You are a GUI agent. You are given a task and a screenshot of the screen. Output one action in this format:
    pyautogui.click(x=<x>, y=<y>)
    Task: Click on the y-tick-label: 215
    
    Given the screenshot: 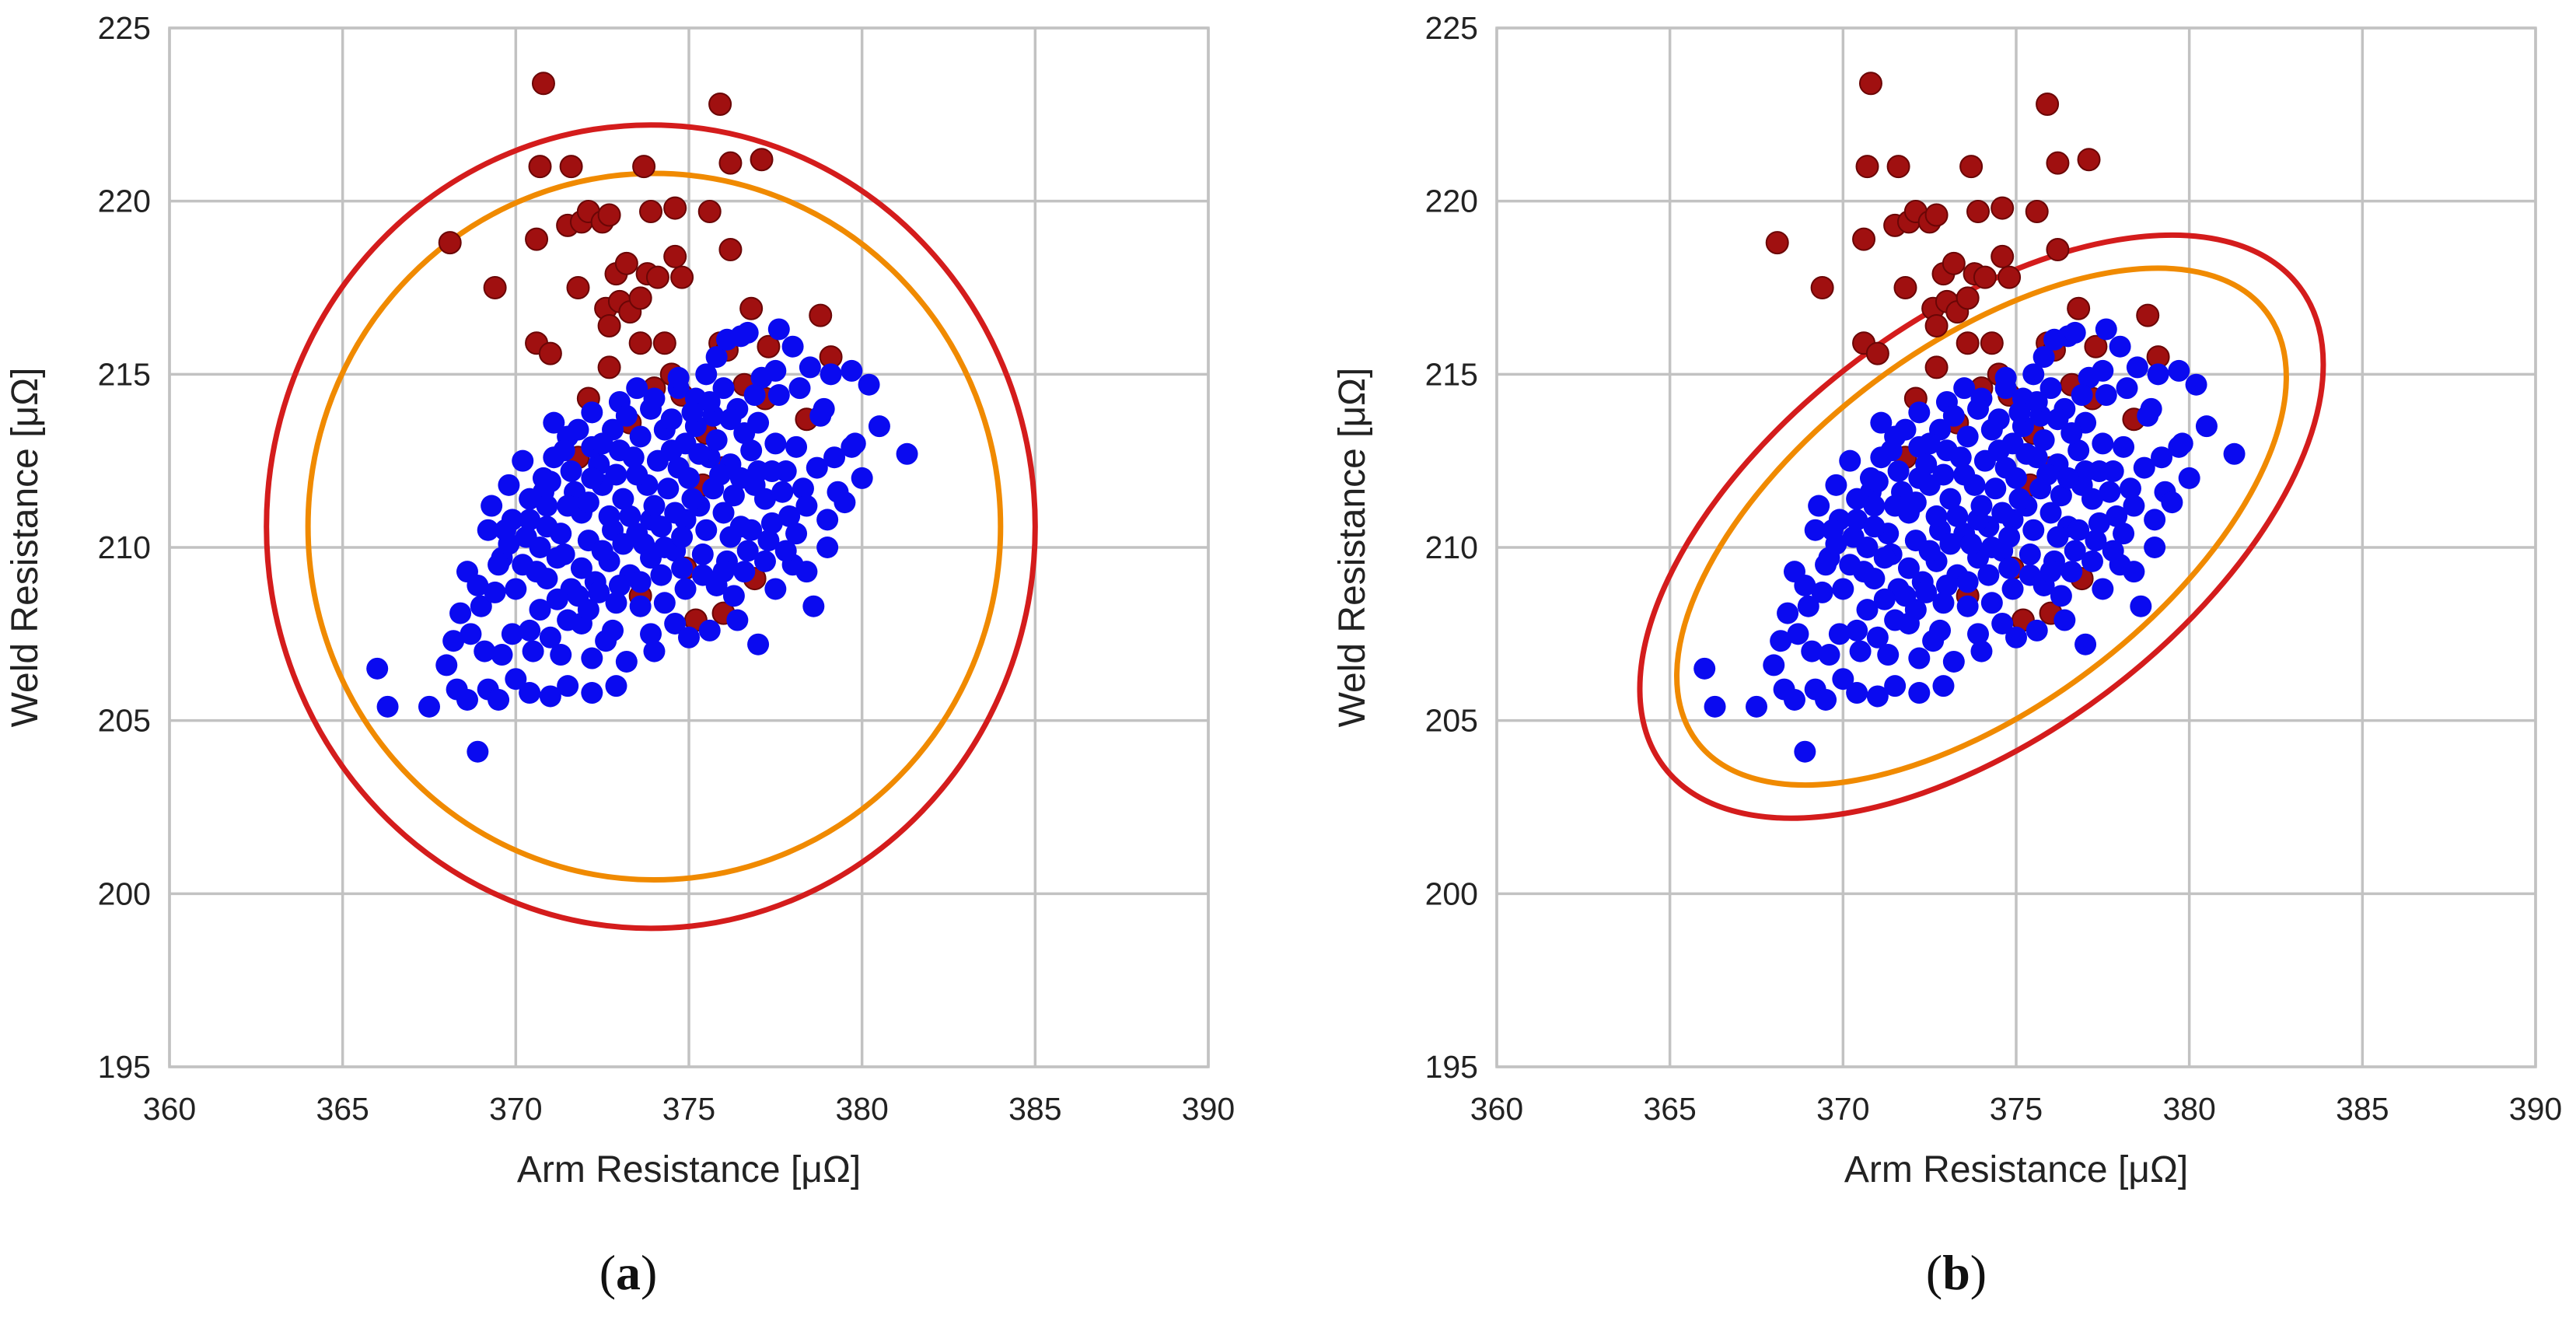 What is the action you would take?
    pyautogui.click(x=124, y=374)
    